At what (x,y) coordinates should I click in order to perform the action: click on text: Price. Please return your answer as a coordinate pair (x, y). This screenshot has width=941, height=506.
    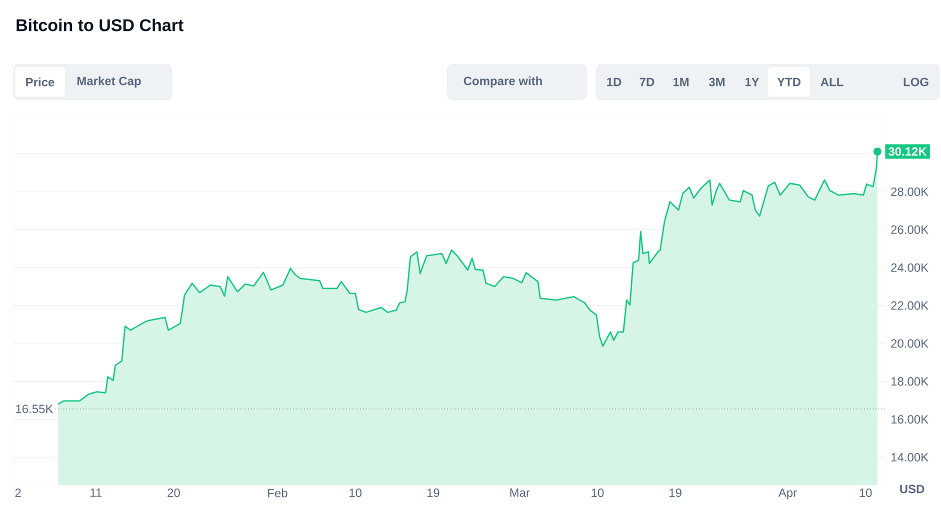
    Looking at the image, I should click on (40, 82).